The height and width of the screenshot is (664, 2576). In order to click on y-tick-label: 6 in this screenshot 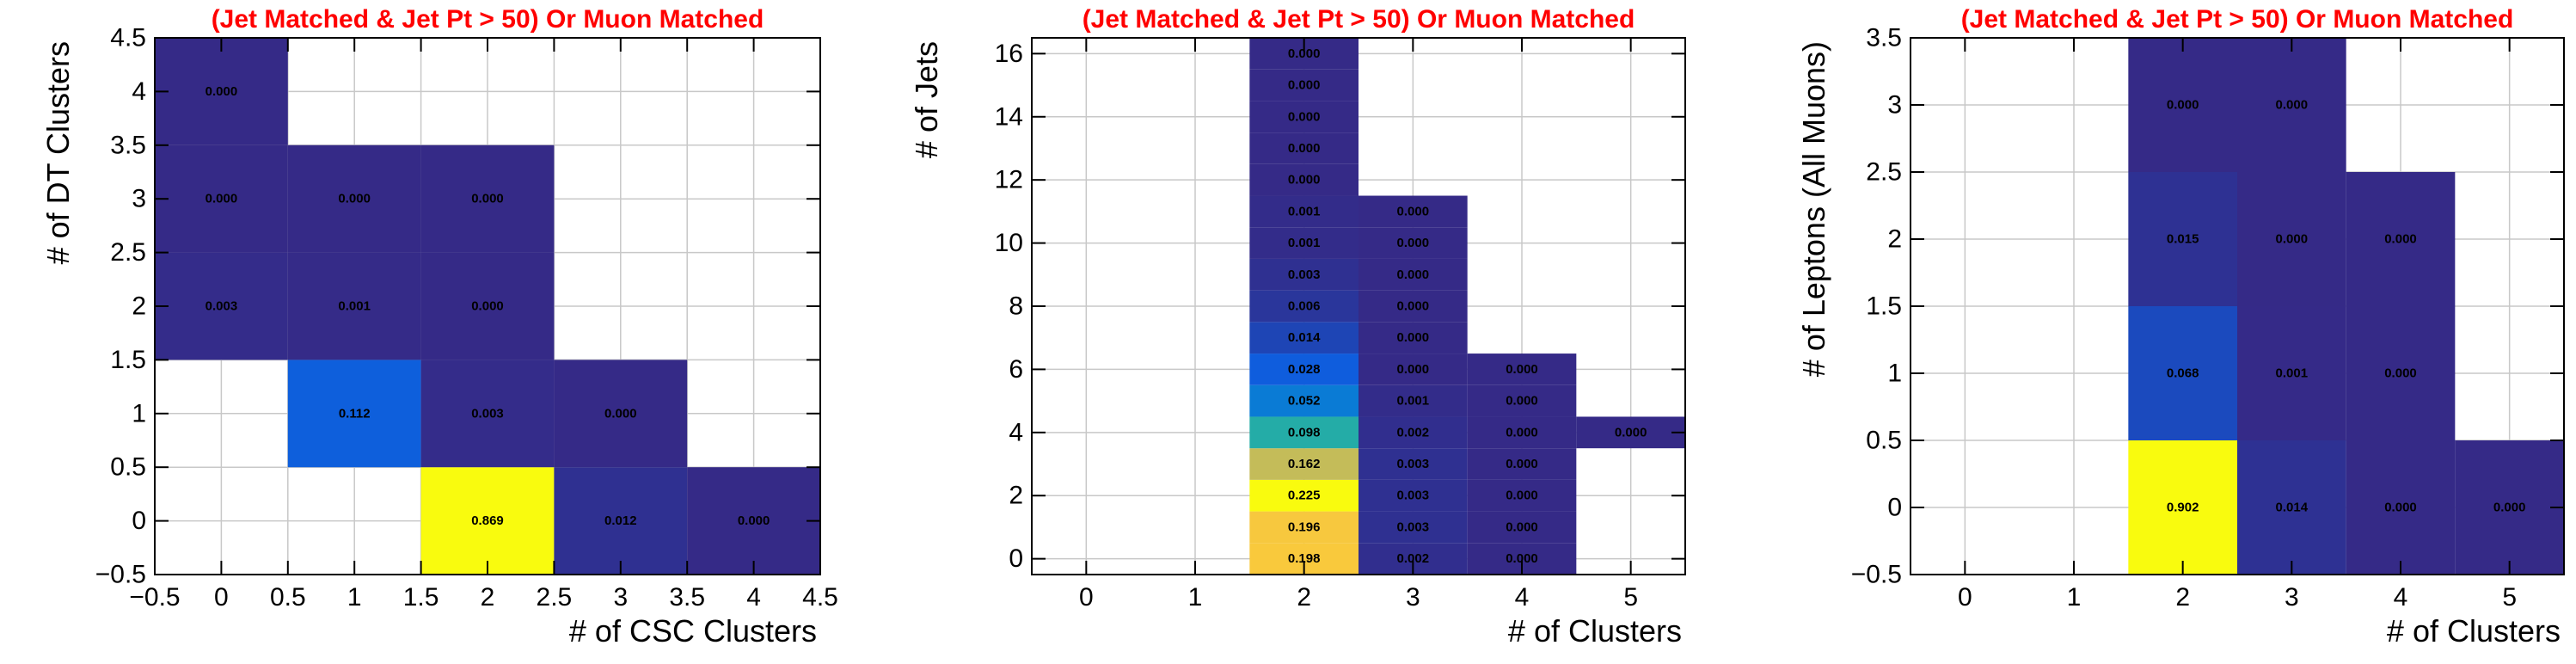, I will do `click(1016, 369)`.